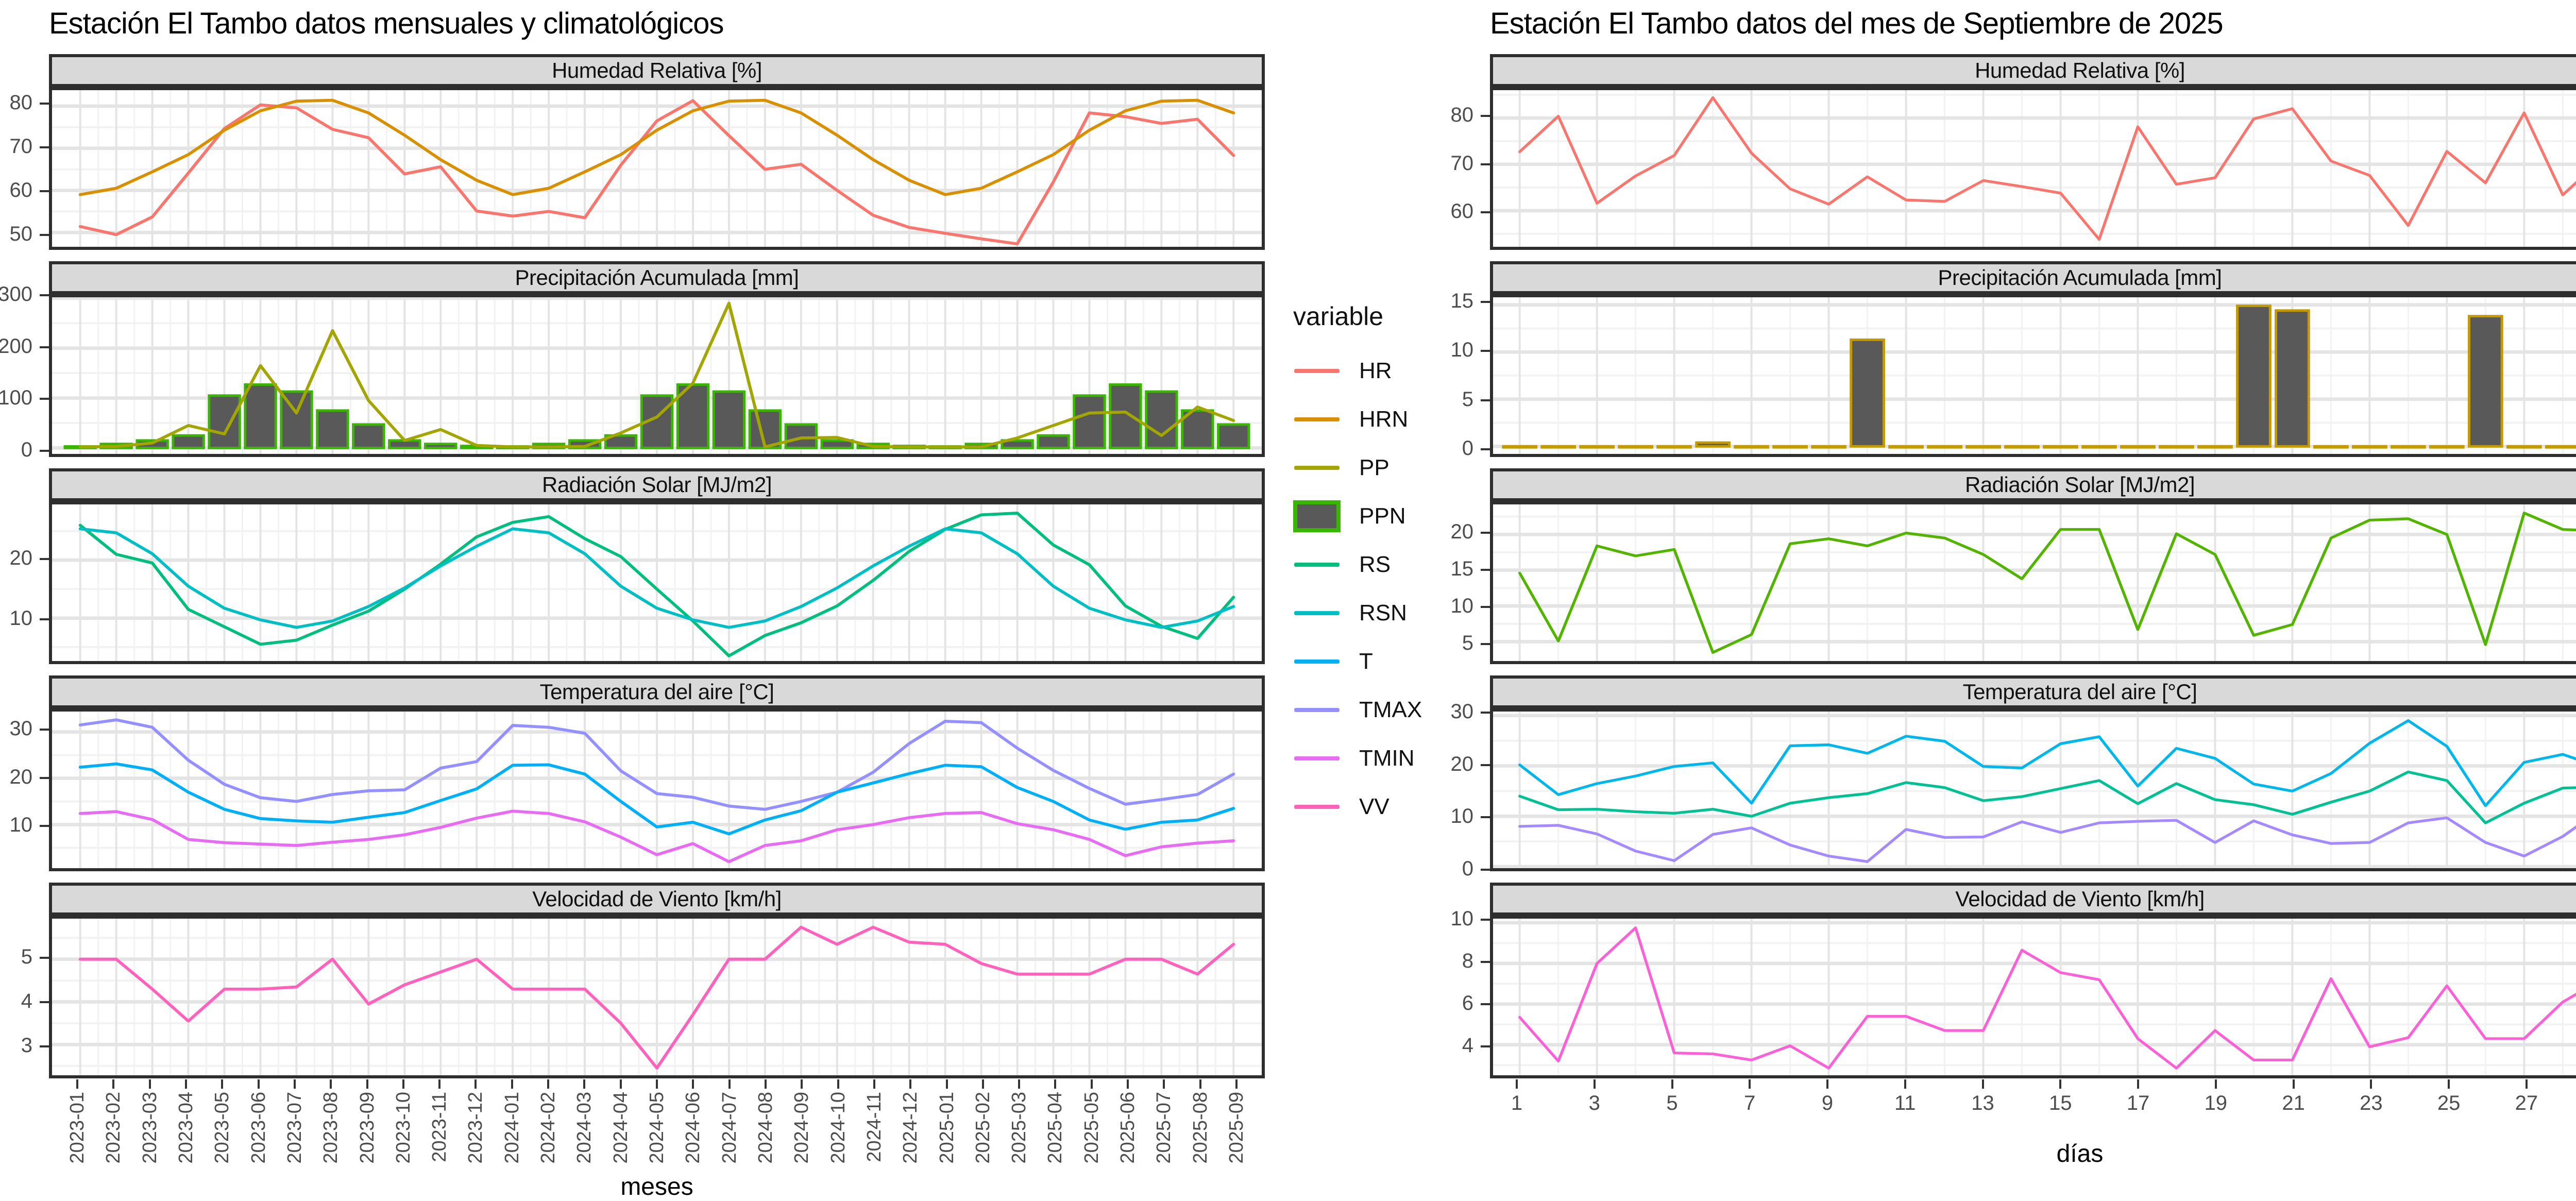 The width and height of the screenshot is (2576, 1201). I want to click on panel-canvas, so click(2034, 375).